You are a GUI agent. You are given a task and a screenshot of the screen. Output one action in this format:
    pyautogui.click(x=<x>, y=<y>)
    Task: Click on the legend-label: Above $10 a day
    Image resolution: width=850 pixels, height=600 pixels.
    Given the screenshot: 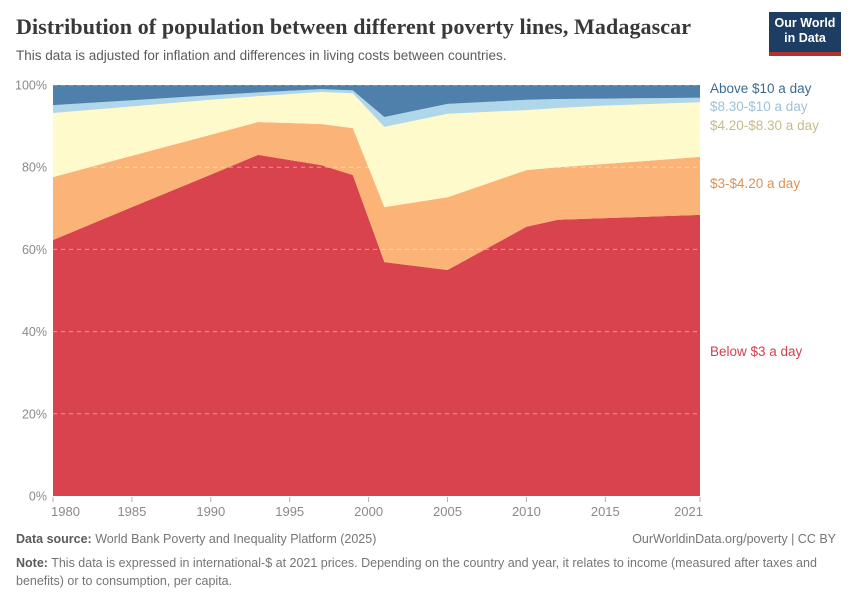 What is the action you would take?
    pyautogui.click(x=761, y=88)
    